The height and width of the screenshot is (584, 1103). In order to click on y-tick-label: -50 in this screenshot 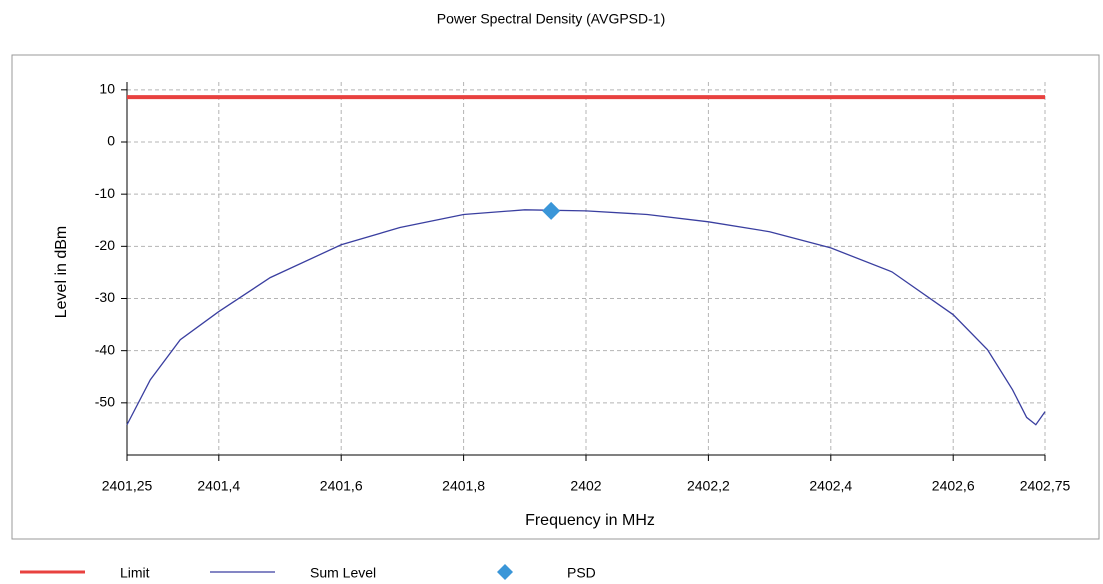, I will do `click(105, 402)`.